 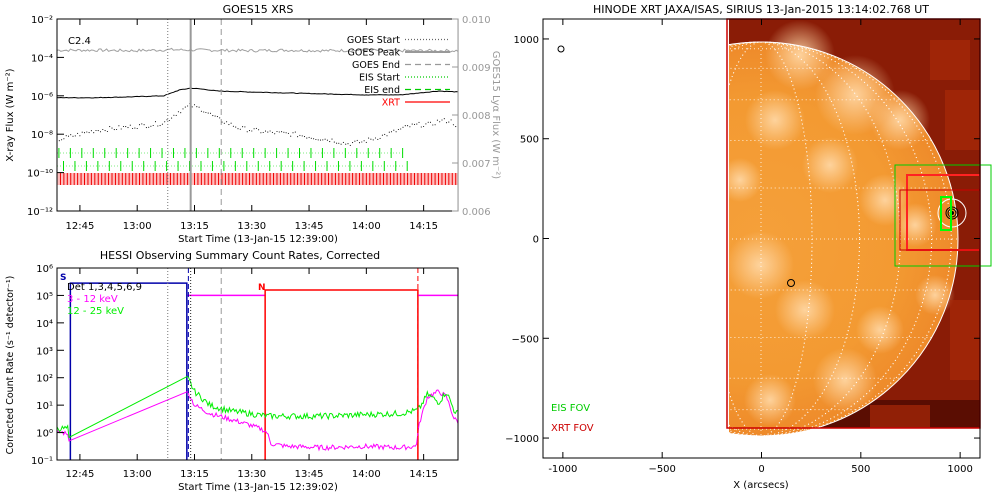 What do you see at coordinates (42, 58) in the screenshot?
I see `goes-y-tick-label: 10⁻⁴` at bounding box center [42, 58].